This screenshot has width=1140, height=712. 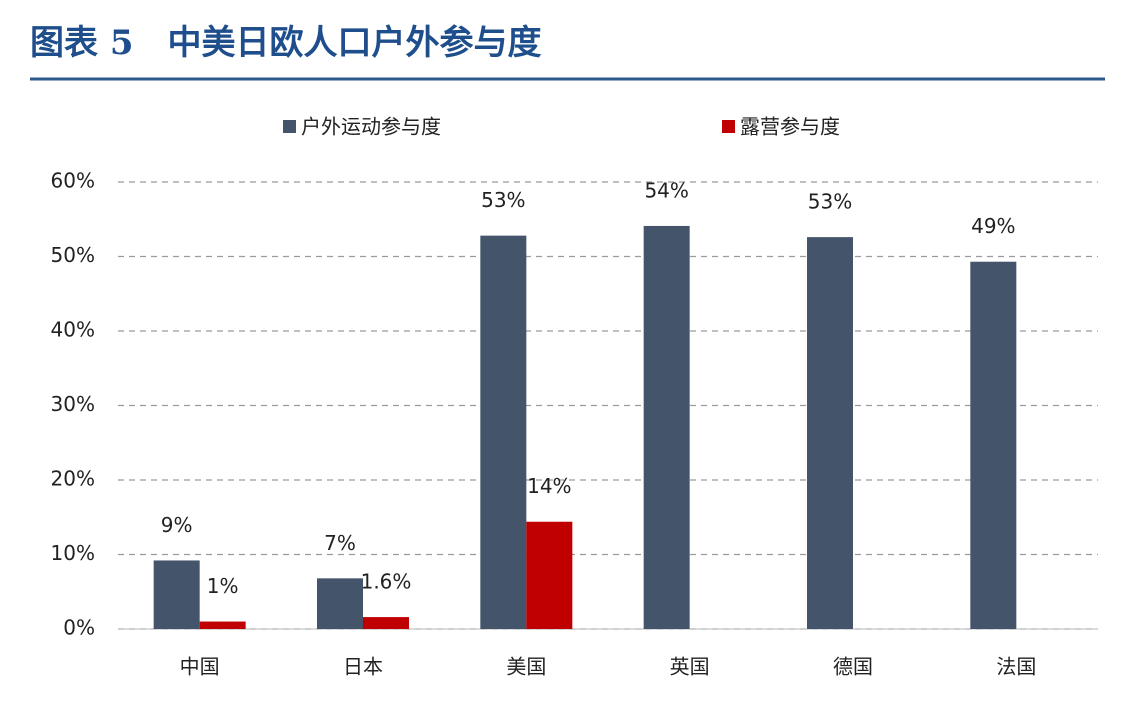 I want to click on x-tick-label: 法国, so click(x=1016, y=667).